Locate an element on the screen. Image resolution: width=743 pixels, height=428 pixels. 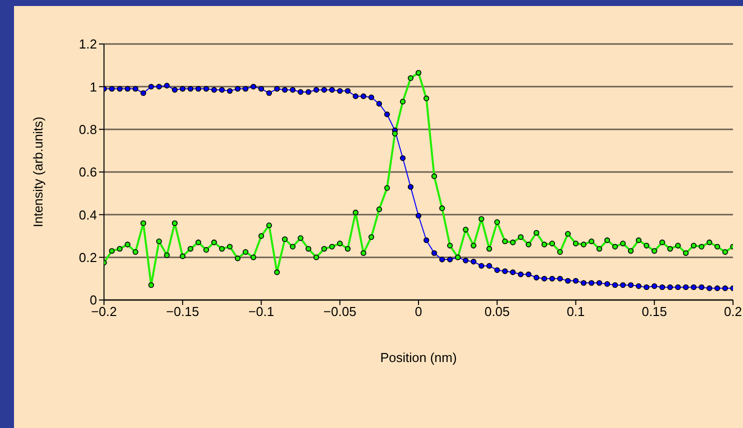
x-tick-label: −0.1 is located at coordinates (261, 312).